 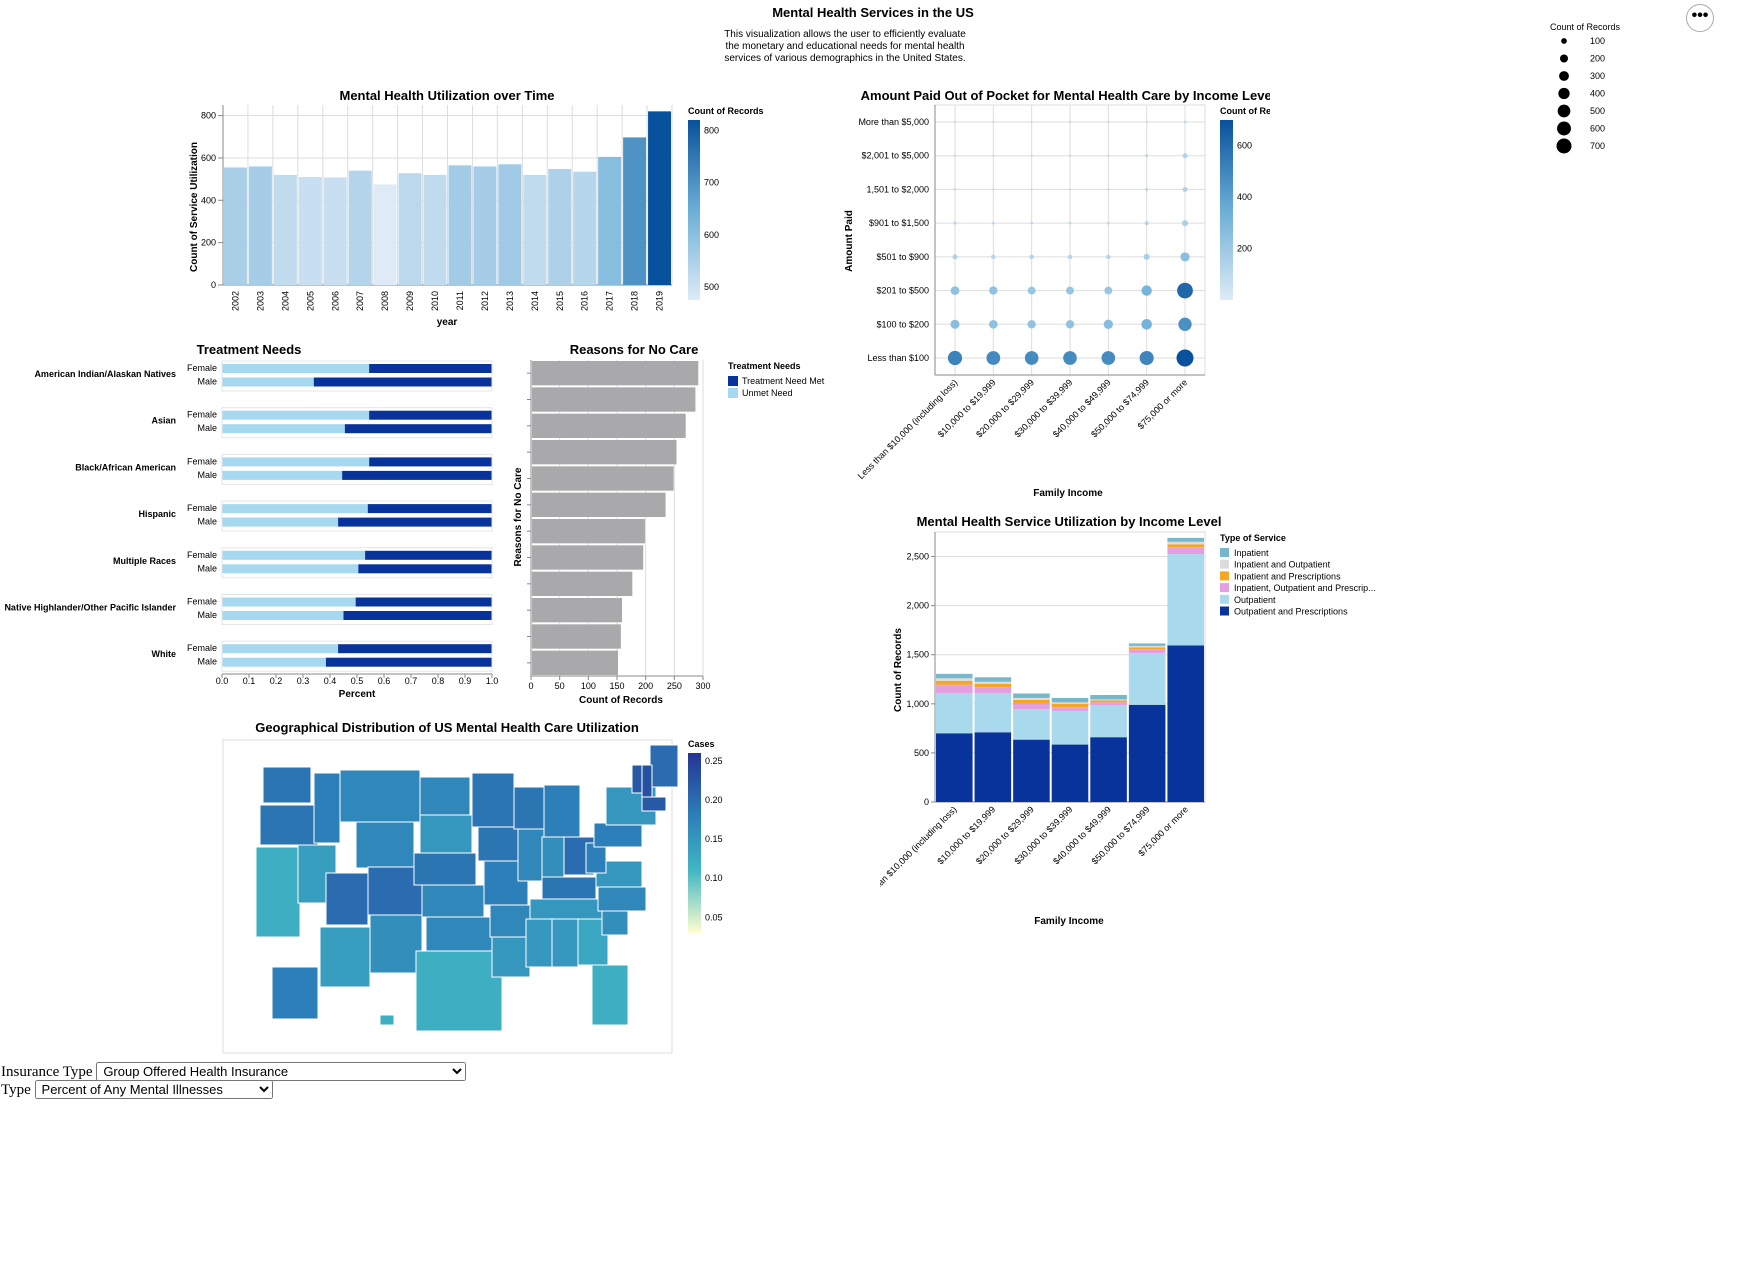 What do you see at coordinates (144, 561) in the screenshot?
I see `group-label: Multiple Races` at bounding box center [144, 561].